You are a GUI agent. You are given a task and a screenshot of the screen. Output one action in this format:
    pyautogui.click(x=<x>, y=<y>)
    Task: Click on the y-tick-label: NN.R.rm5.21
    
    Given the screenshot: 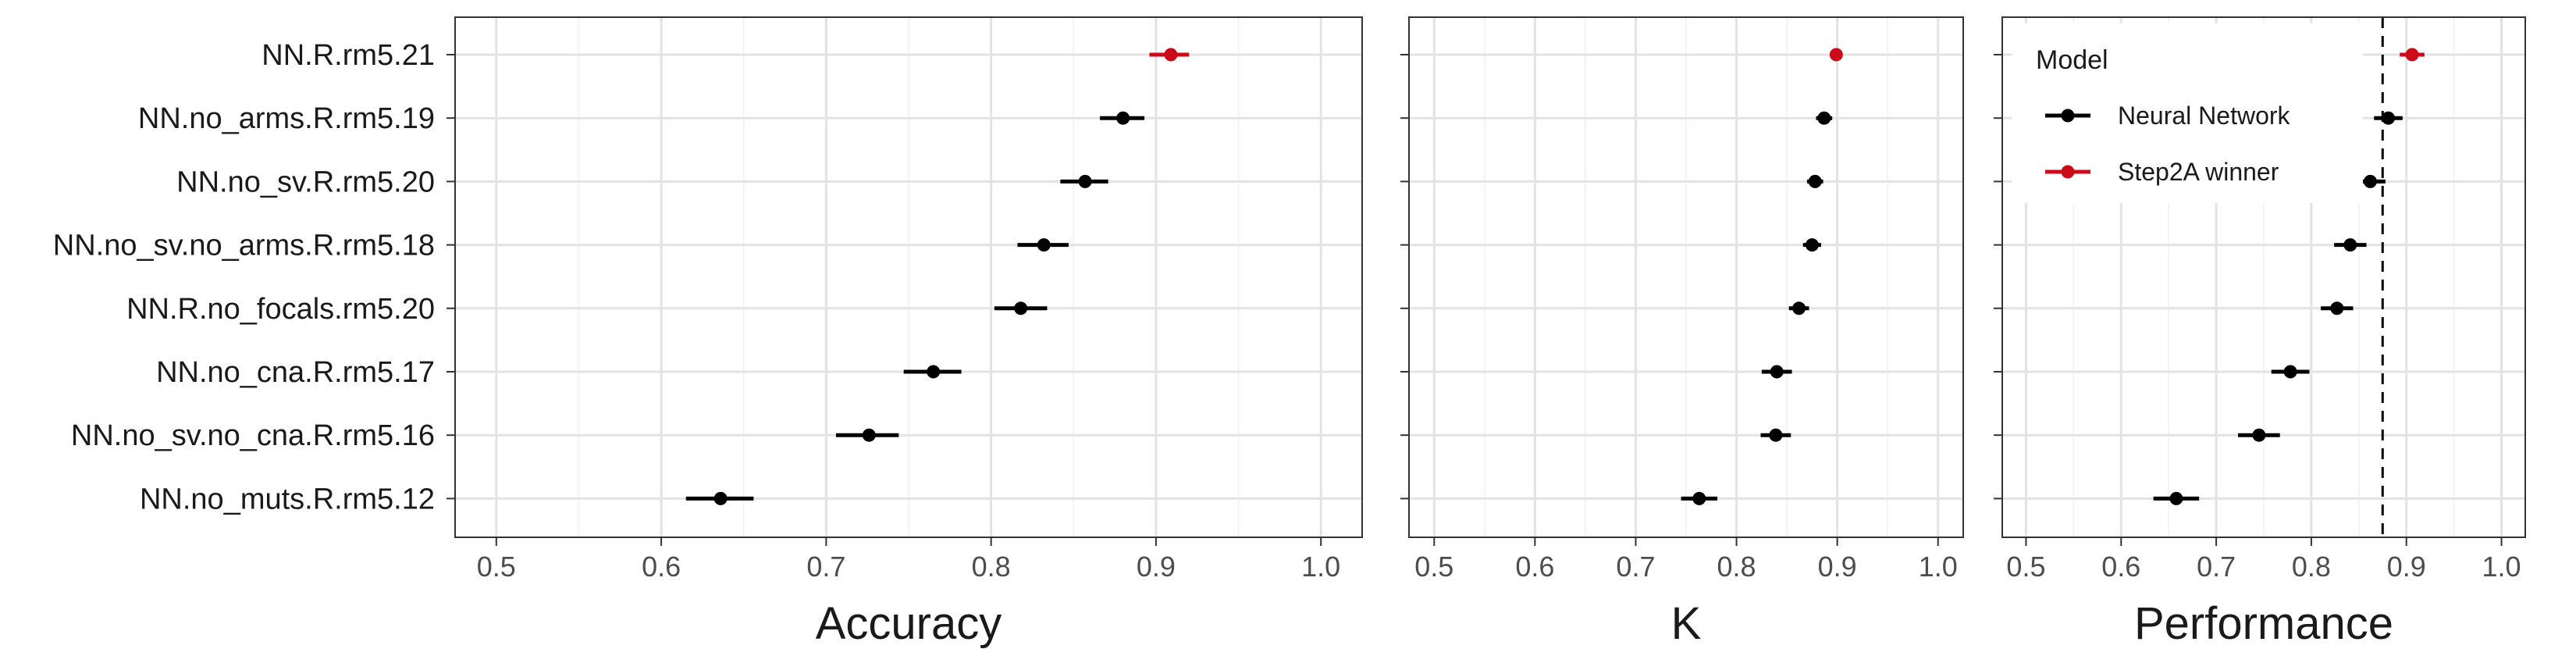 What is the action you would take?
    pyautogui.click(x=348, y=55)
    